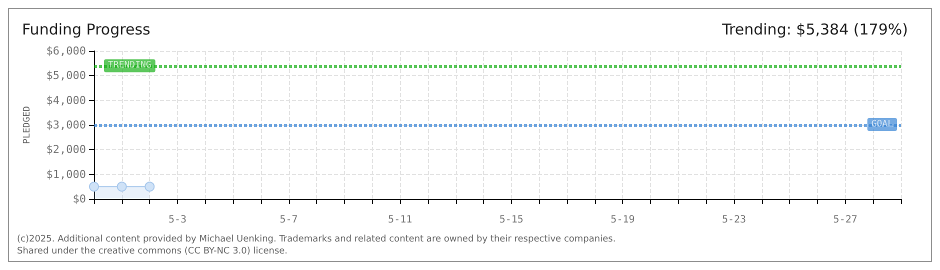 Image resolution: width=940 pixels, height=270 pixels. I want to click on x-tick-label: 5-11, so click(400, 220).